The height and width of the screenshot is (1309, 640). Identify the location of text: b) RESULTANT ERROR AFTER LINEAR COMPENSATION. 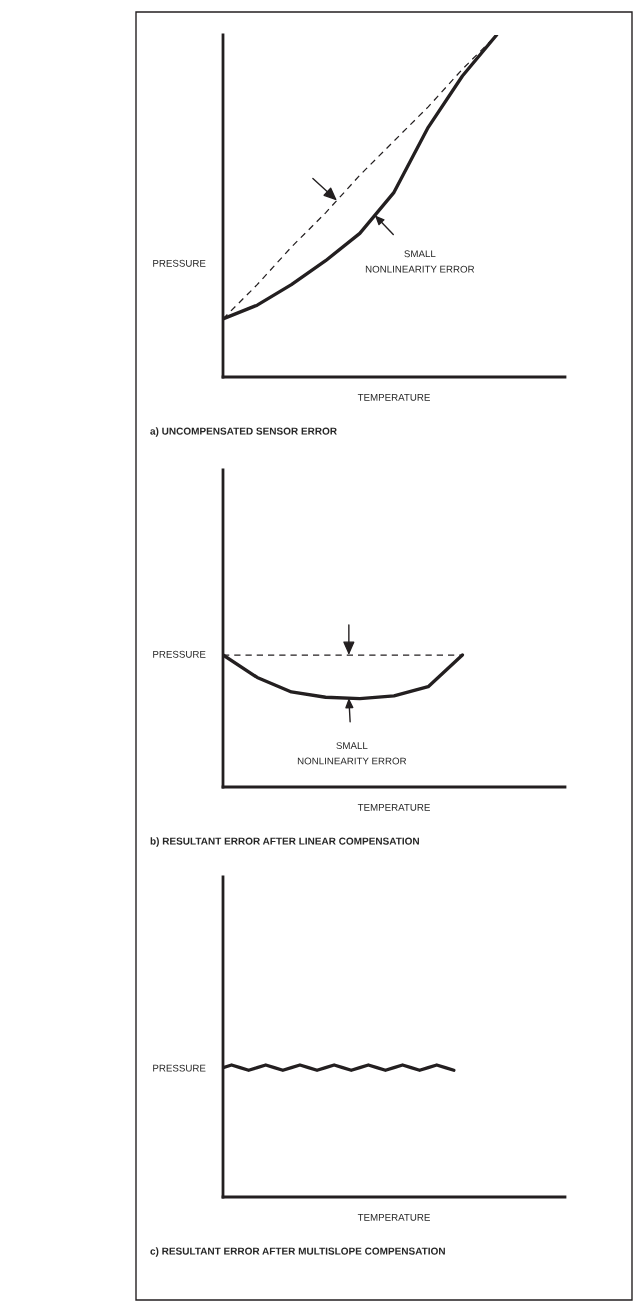
(284, 842).